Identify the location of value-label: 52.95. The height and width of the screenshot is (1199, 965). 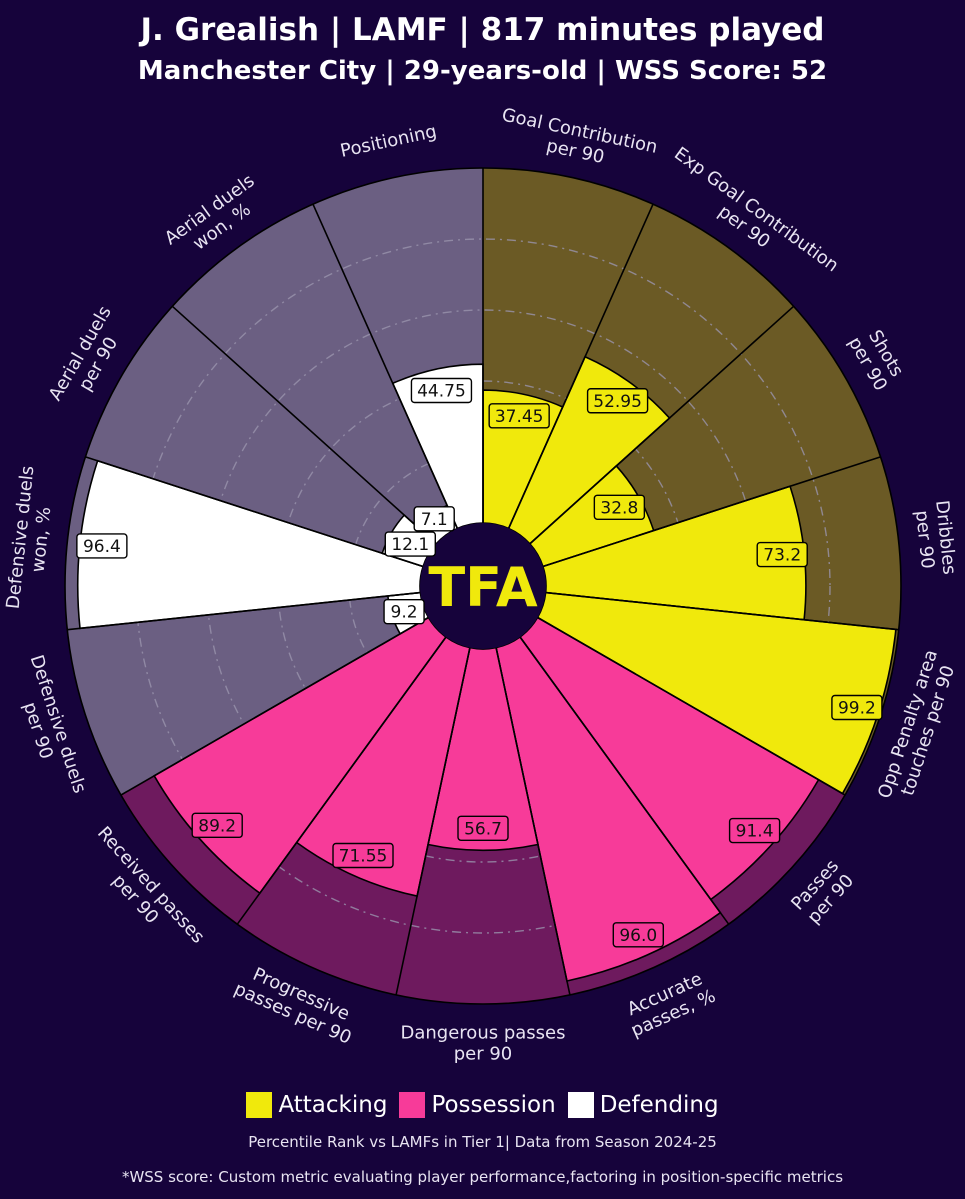
(617, 402).